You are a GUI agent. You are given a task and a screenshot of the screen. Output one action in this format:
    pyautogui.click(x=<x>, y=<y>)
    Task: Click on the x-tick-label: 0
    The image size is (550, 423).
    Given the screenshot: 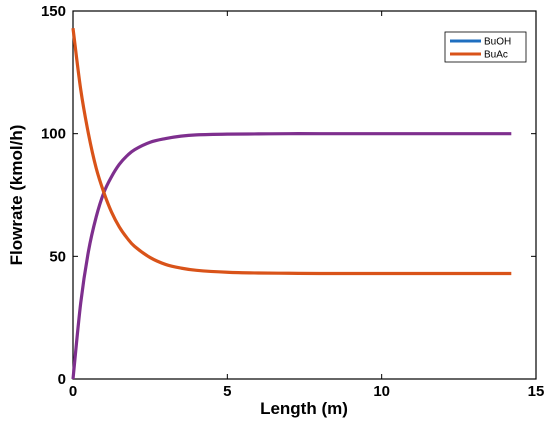 What is the action you would take?
    pyautogui.click(x=73, y=391)
    